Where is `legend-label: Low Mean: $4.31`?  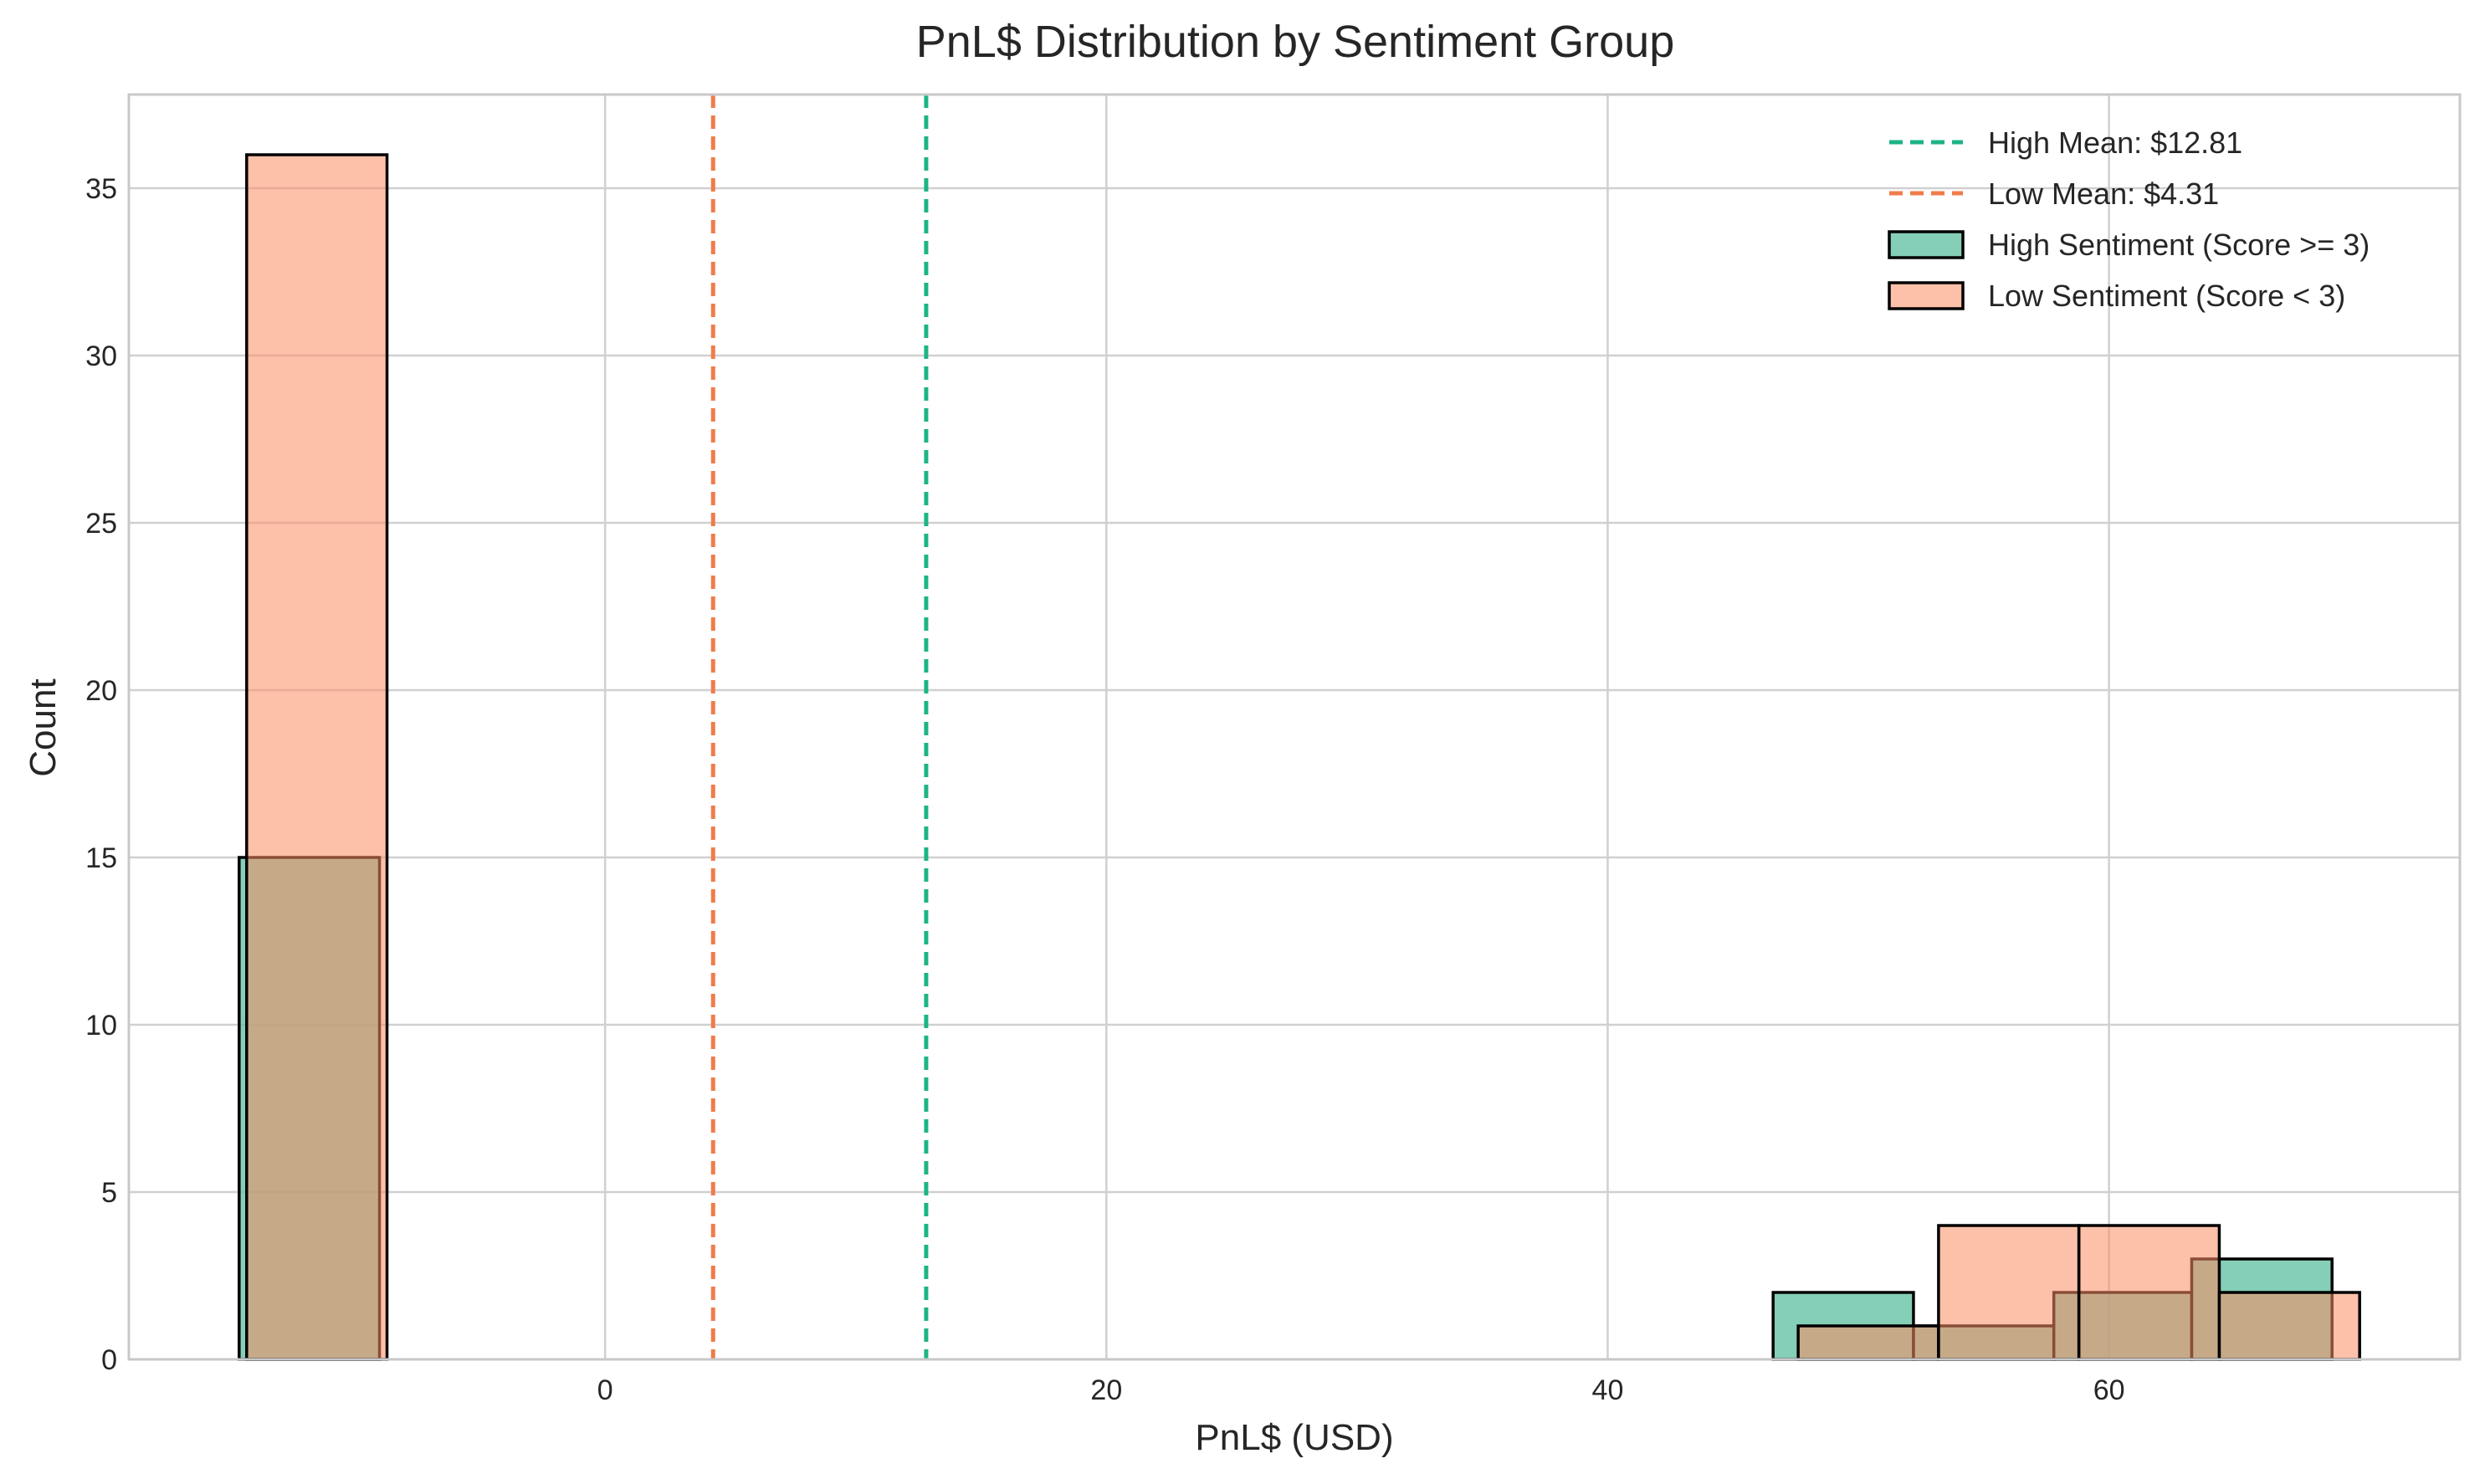
legend-label: Low Mean: $4.31 is located at coordinates (2103, 194).